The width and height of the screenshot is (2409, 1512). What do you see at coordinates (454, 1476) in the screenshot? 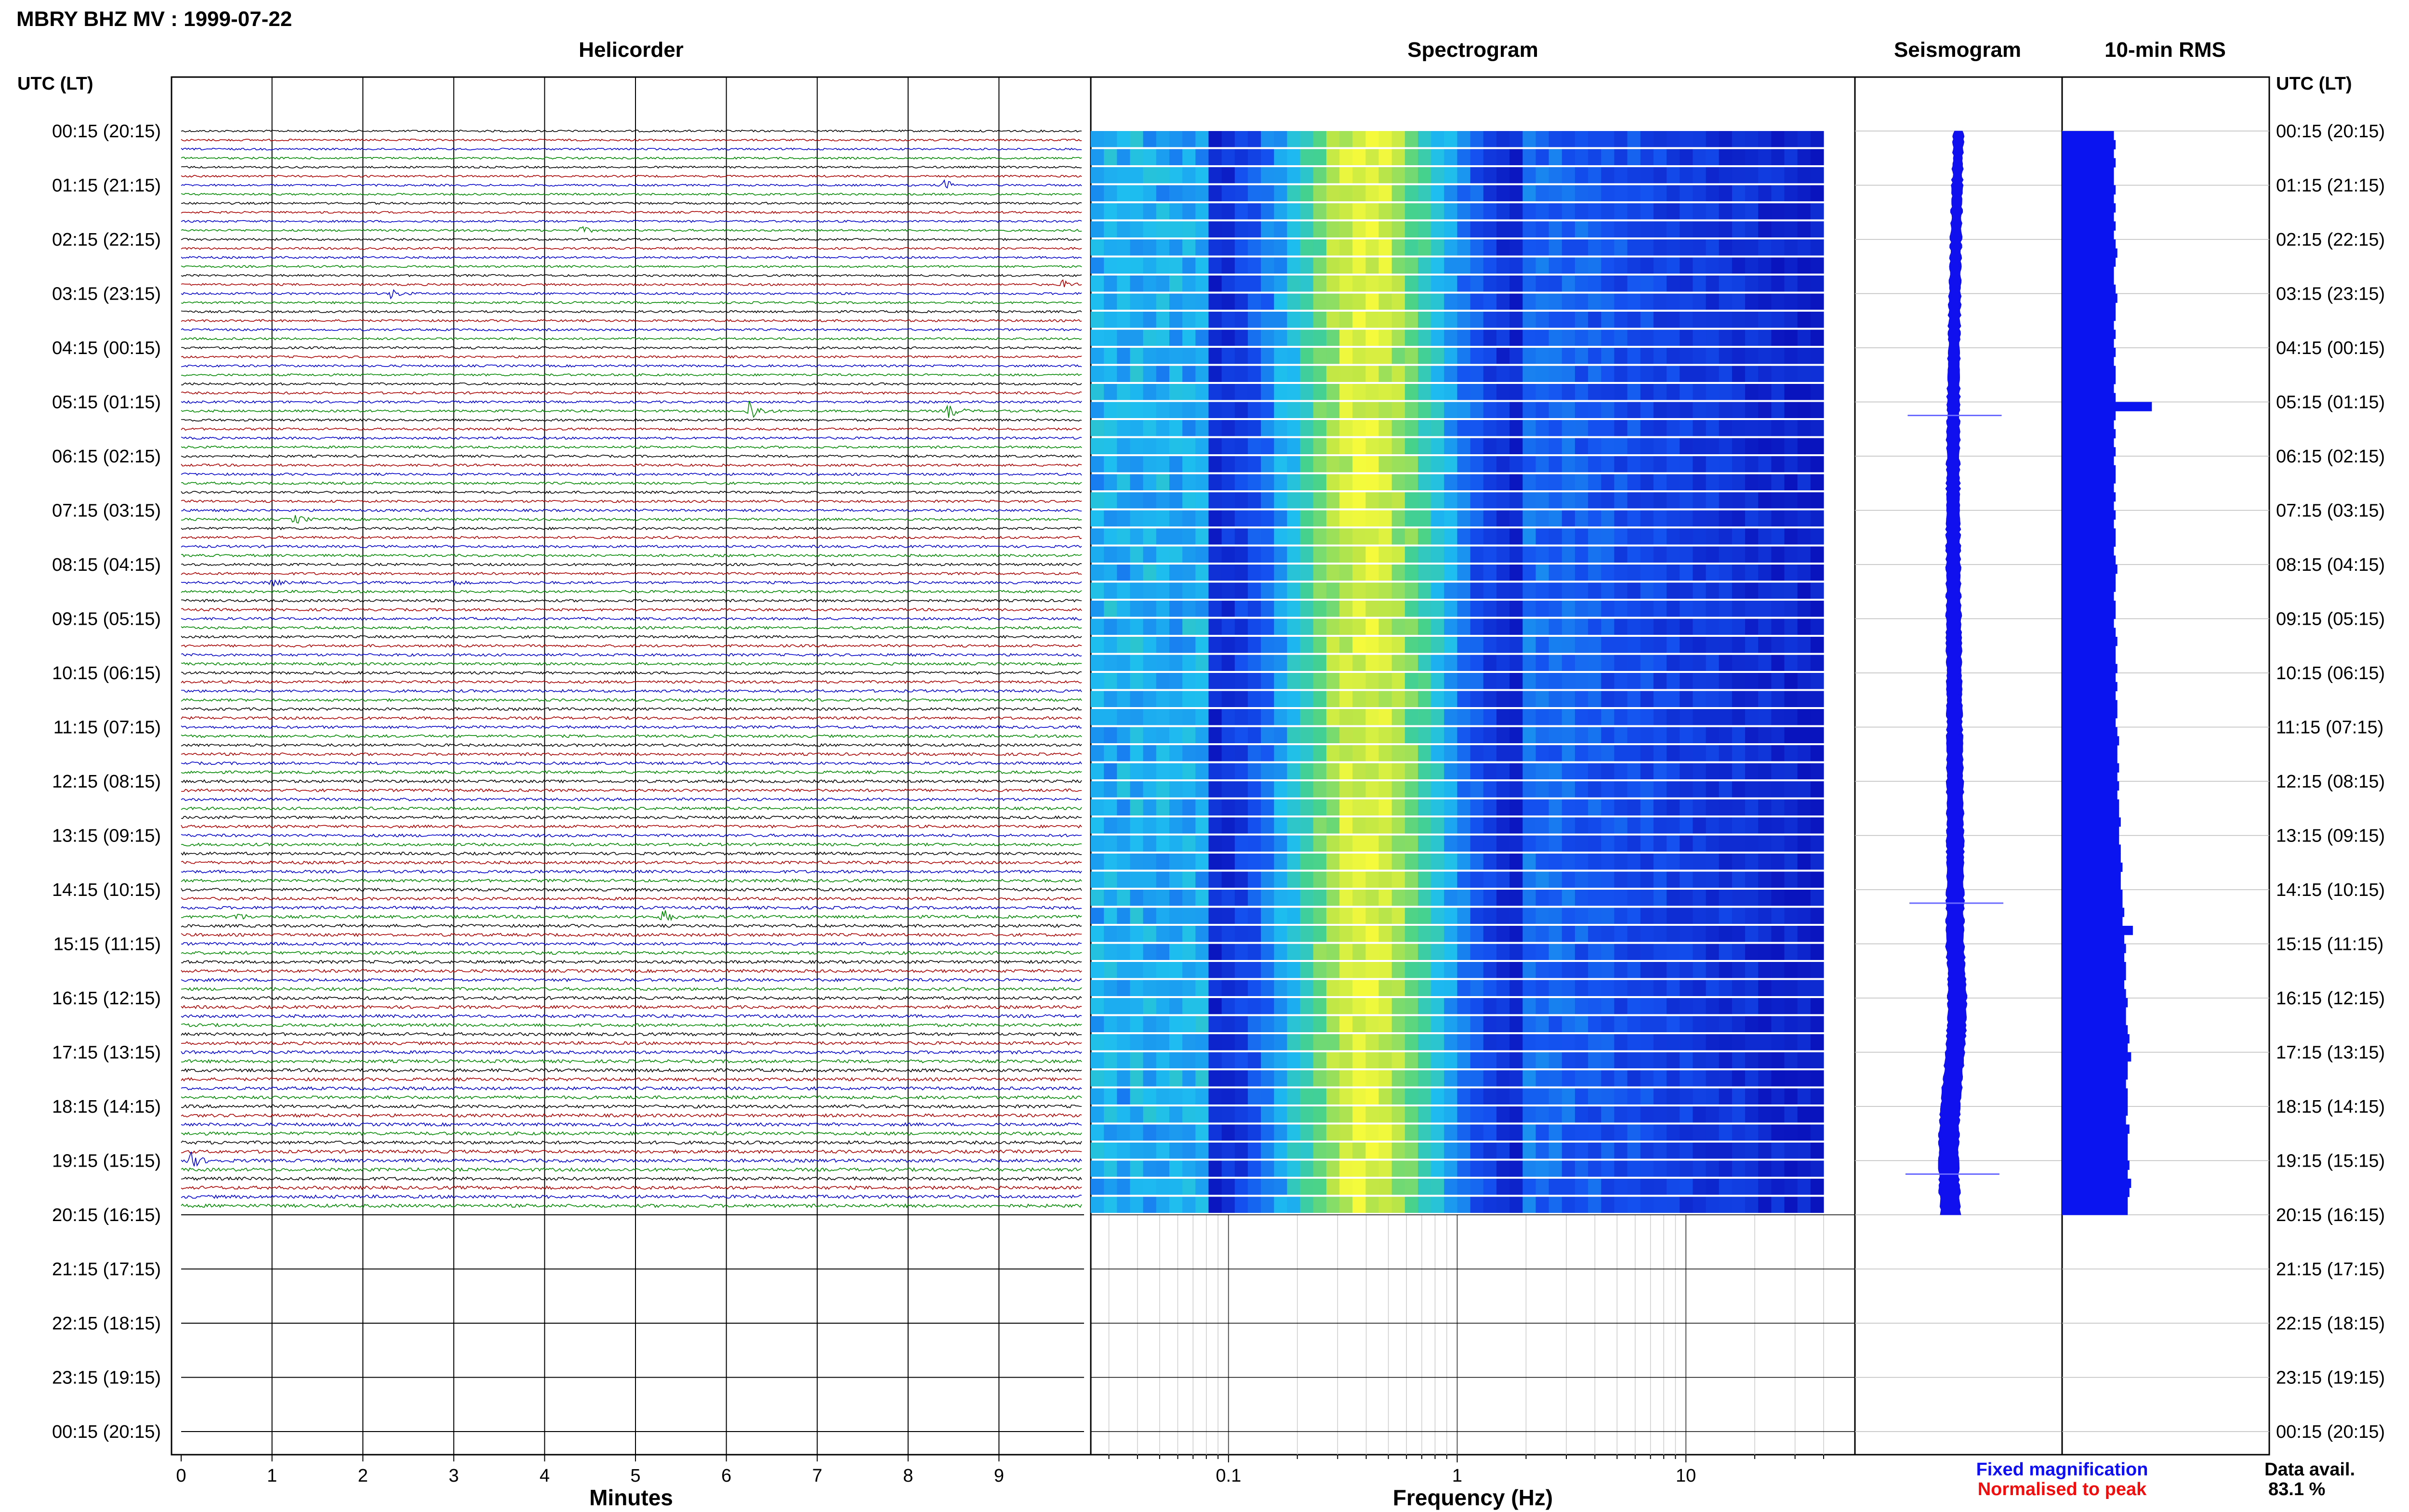
I see `helicorder-x-tick-label: 3` at bounding box center [454, 1476].